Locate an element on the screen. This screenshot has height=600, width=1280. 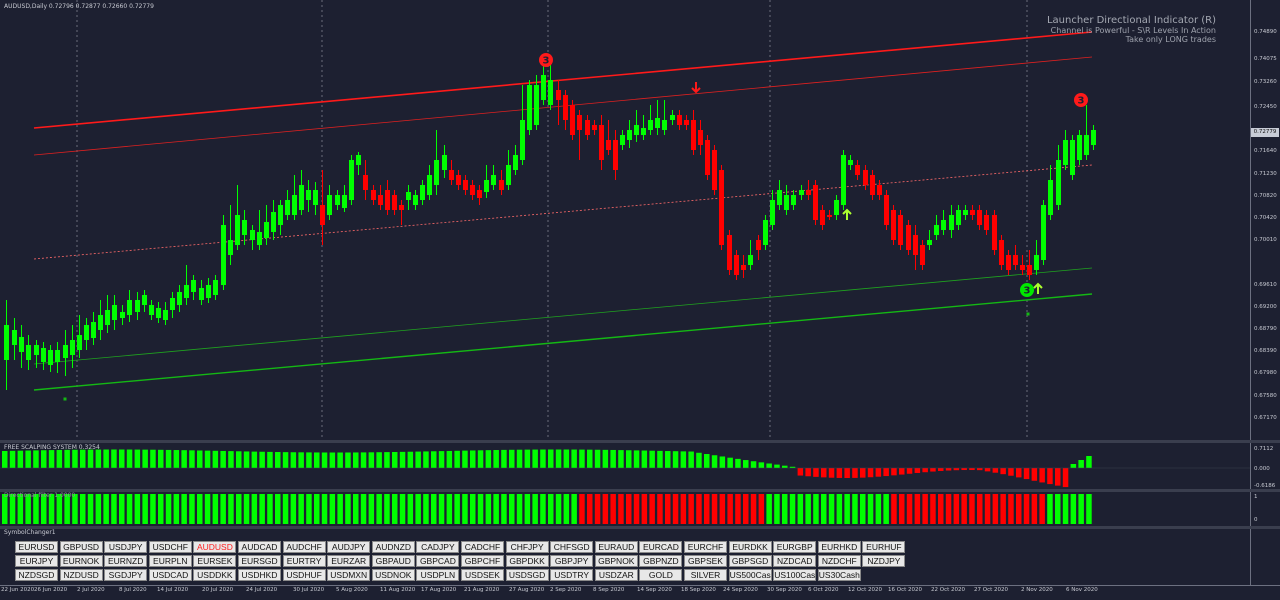
symbol-button-cadchf: CADCHF is located at coordinates (482, 547).